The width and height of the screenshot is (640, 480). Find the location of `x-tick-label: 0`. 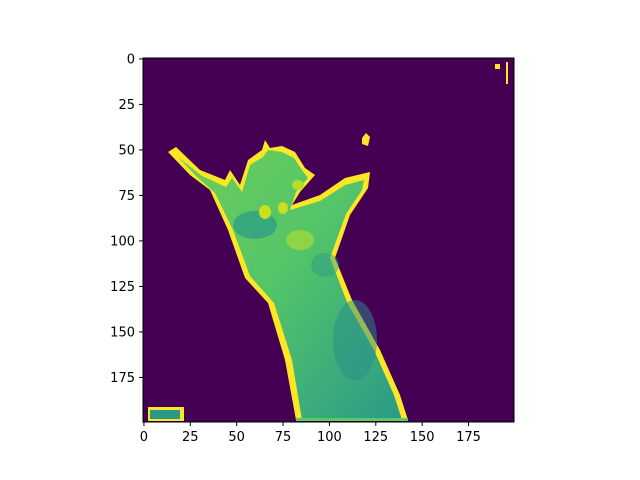

x-tick-label: 0 is located at coordinates (144, 437).